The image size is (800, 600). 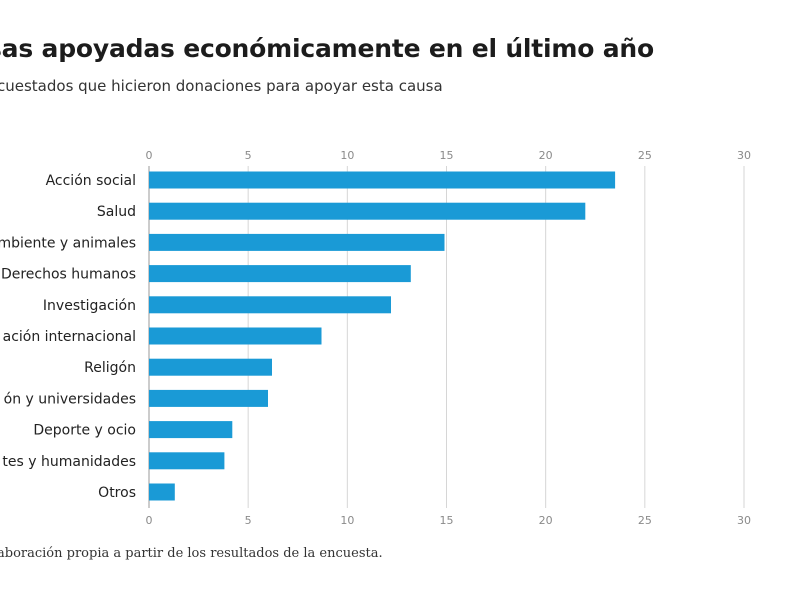 What do you see at coordinates (68, 275) in the screenshot?
I see `category-label: Derechos humanos` at bounding box center [68, 275].